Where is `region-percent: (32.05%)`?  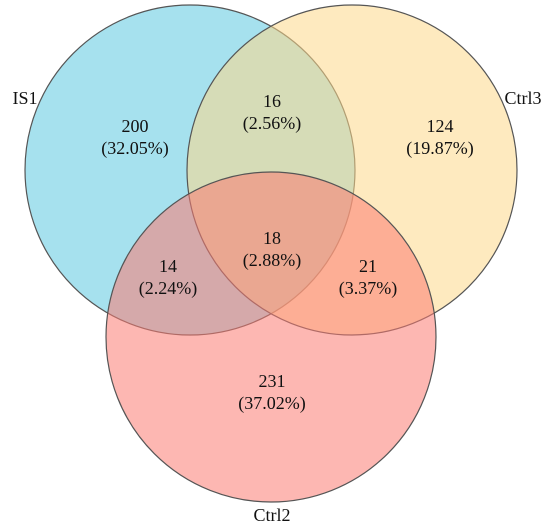 region-percent: (32.05%) is located at coordinates (134, 148).